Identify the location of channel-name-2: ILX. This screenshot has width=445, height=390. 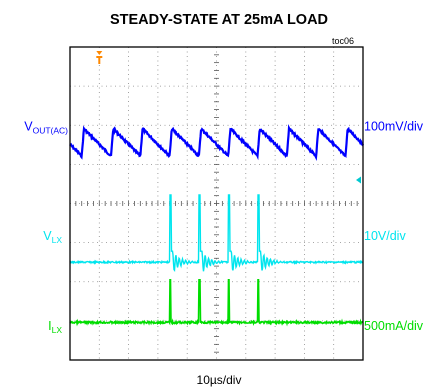
(55, 327).